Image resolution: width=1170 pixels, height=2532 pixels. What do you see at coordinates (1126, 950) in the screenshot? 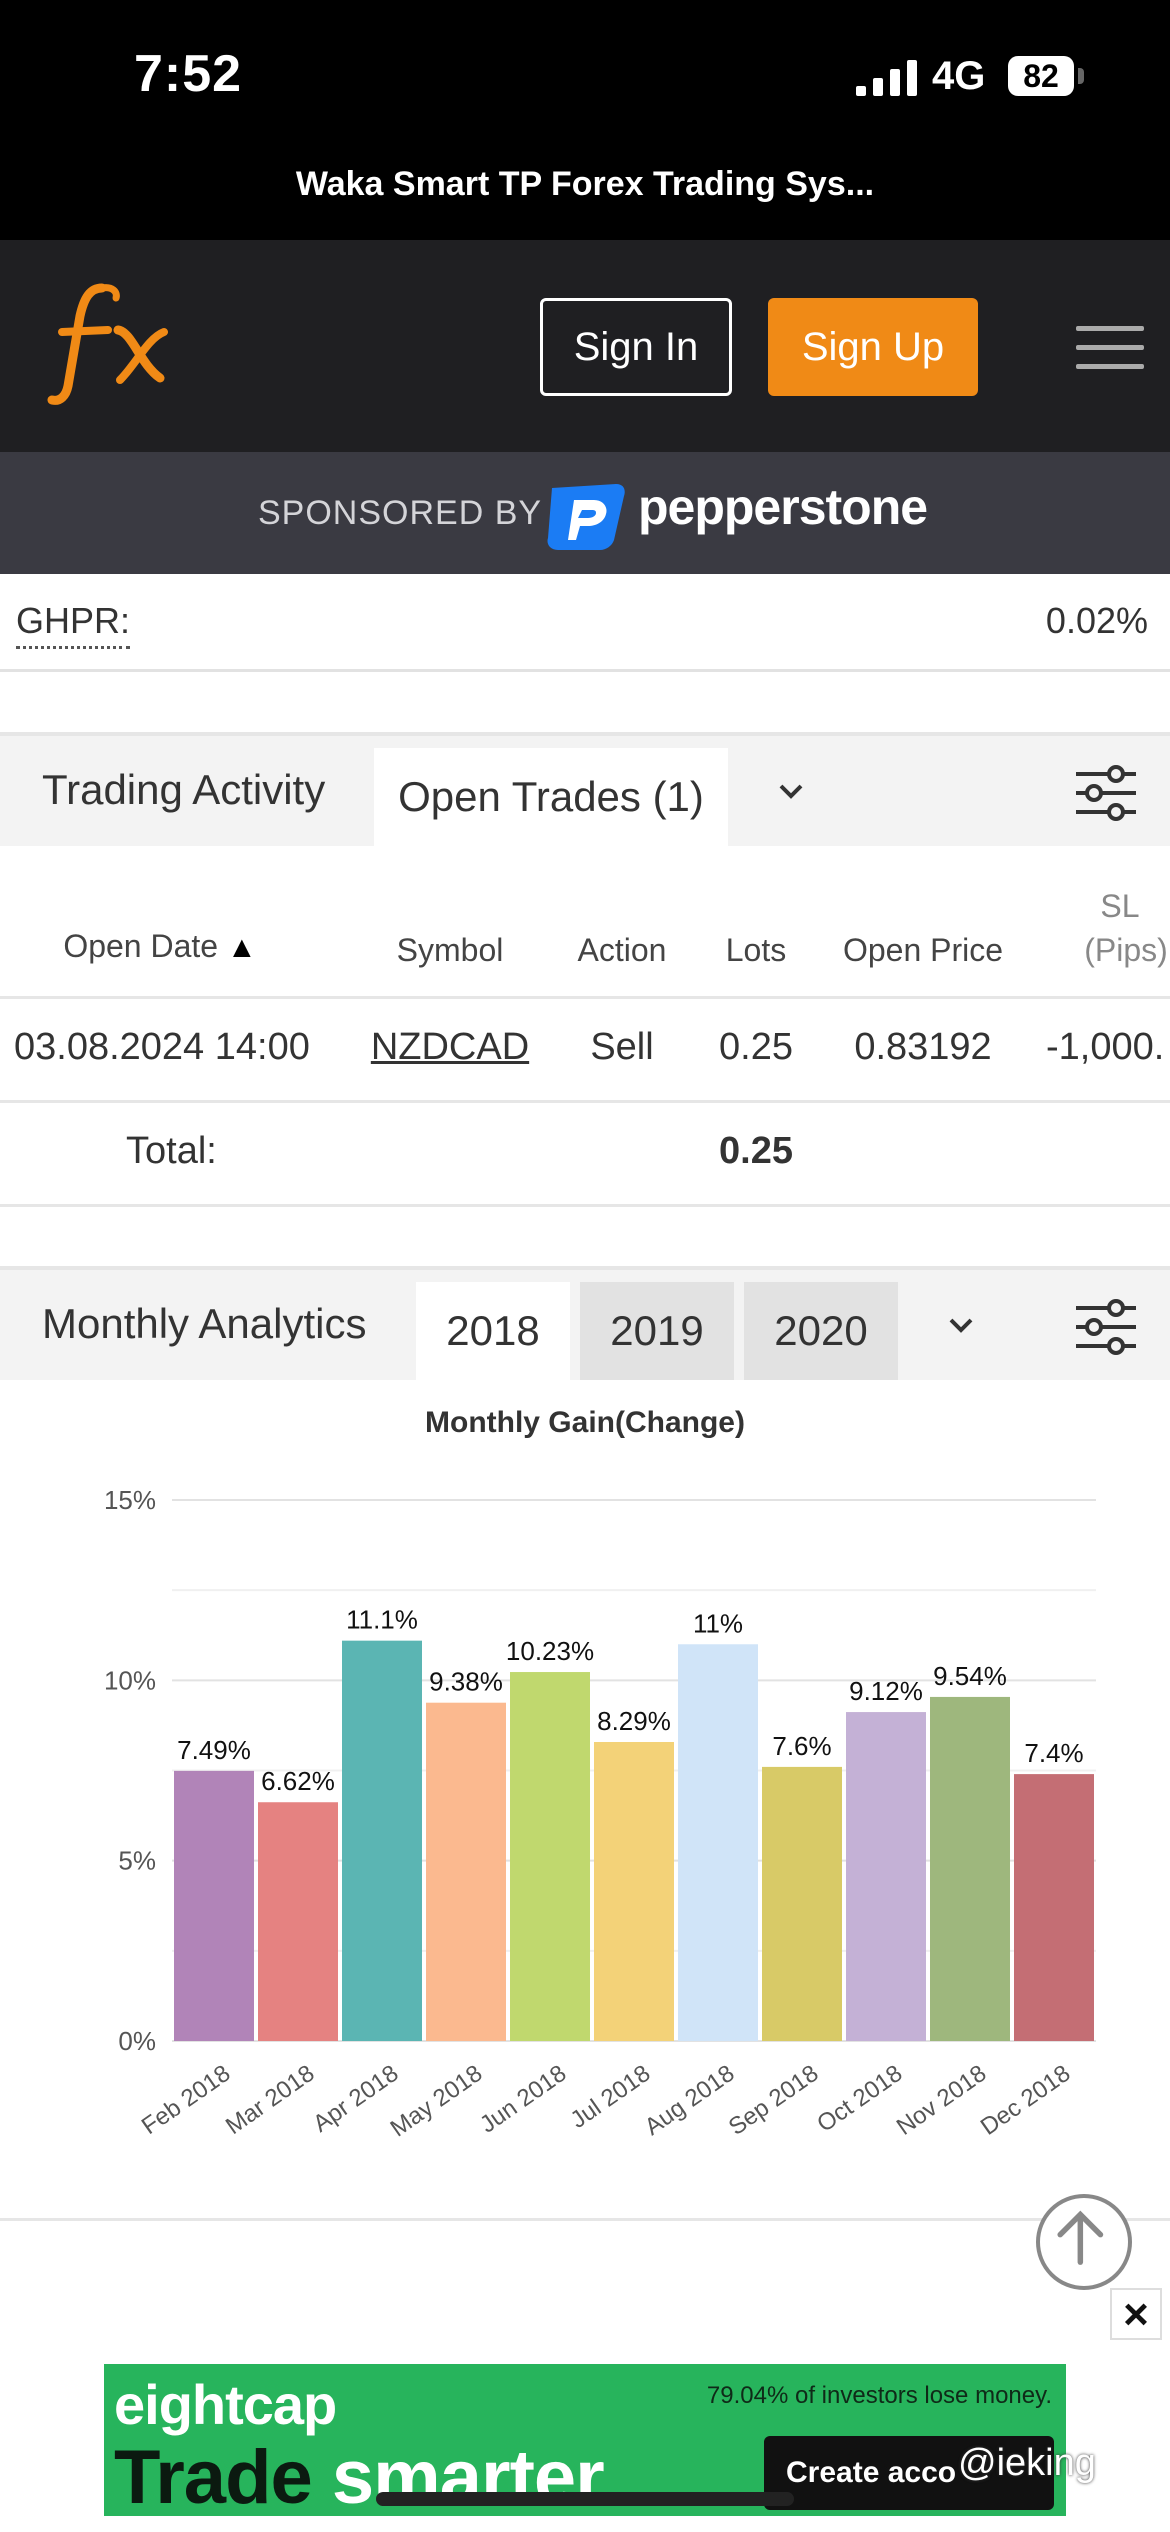
I see `col-sl-pips: (Pips)` at bounding box center [1126, 950].